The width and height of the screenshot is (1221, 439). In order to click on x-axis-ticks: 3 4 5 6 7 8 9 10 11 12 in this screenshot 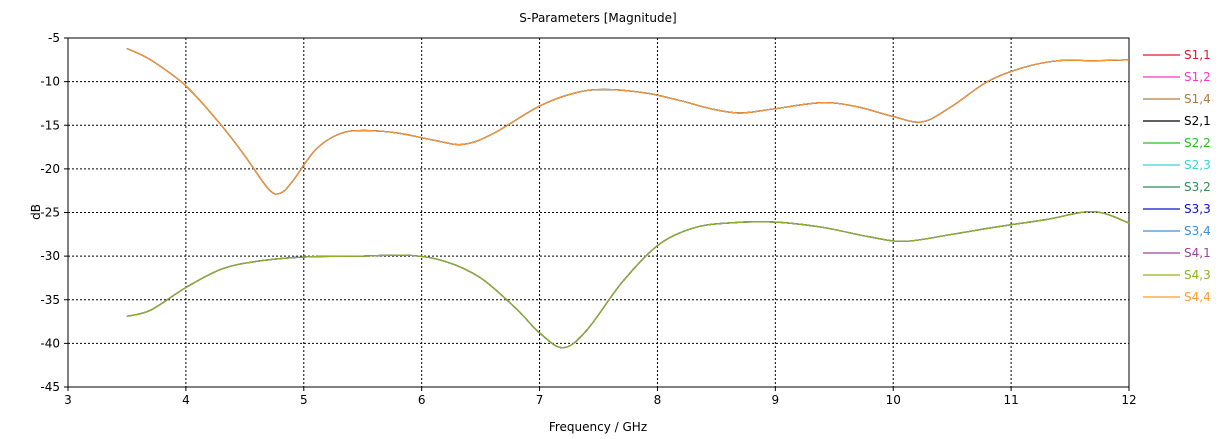, I will do `click(600, 397)`.